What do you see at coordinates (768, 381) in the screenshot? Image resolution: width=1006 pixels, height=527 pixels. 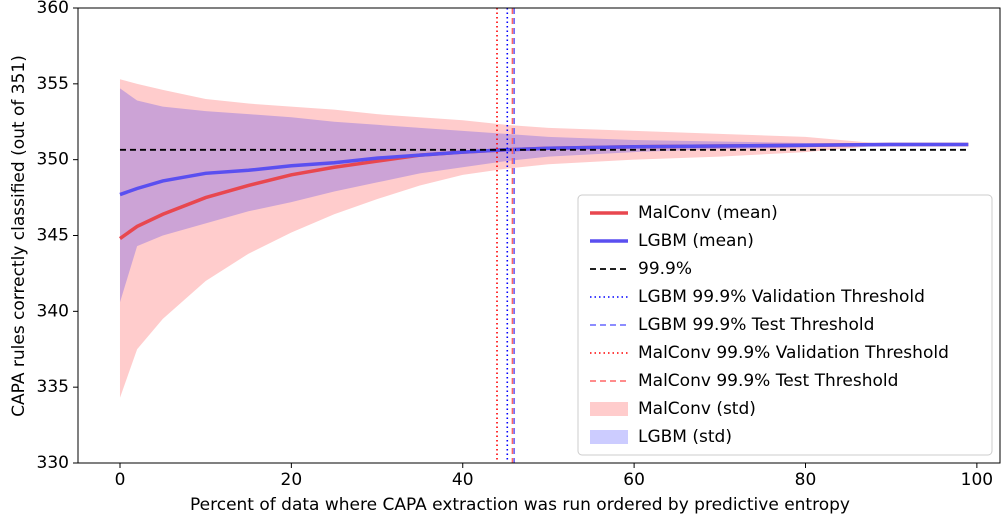 I see `legend-label: MalConv 99.9% Test Threshold` at bounding box center [768, 381].